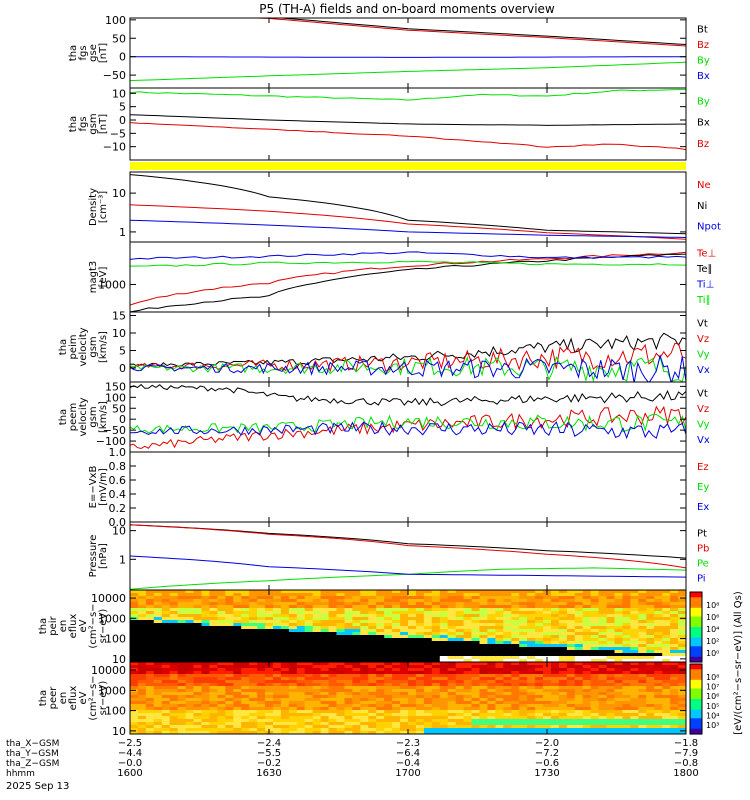 This screenshot has height=800, width=750. Describe the element at coordinates (408, 282) in the screenshot. I see `series-temperature-te∥` at that location.